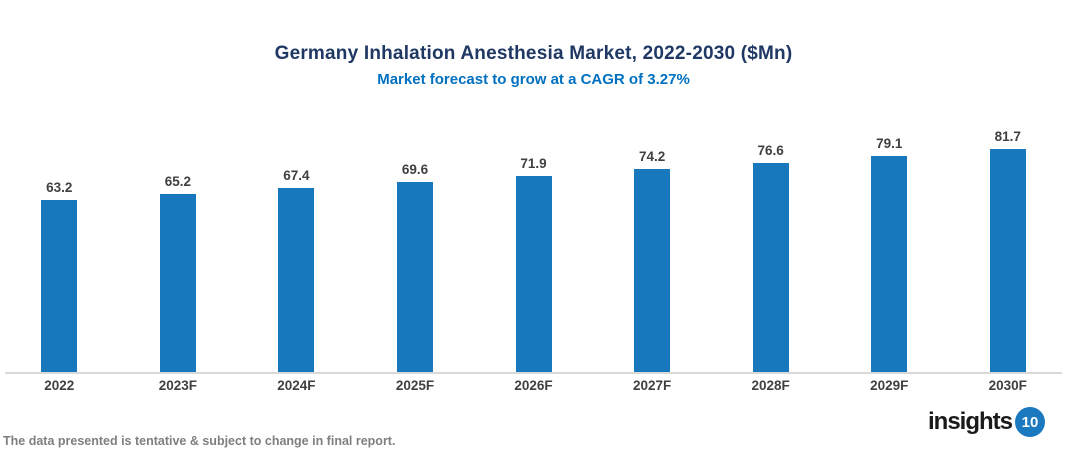 This screenshot has height=454, width=1067. Describe the element at coordinates (296, 186) in the screenshot. I see `bar-column: 67.4` at that location.